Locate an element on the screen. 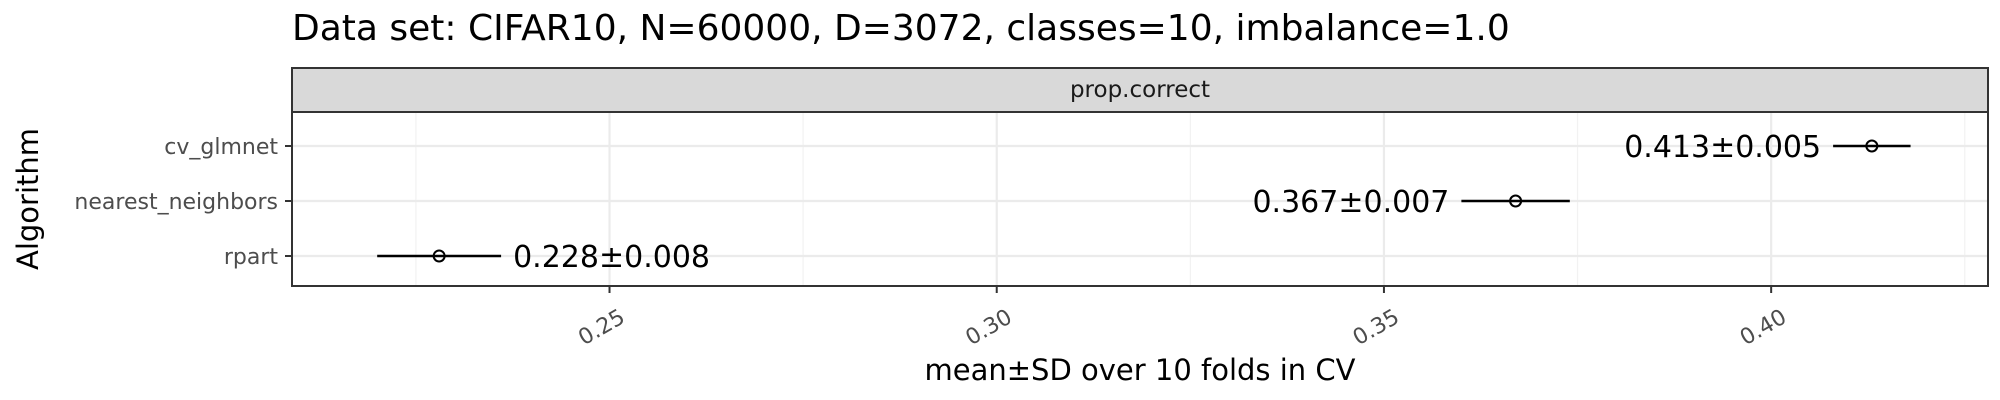  y-tick-label-rpart: rpart is located at coordinates (251, 257).